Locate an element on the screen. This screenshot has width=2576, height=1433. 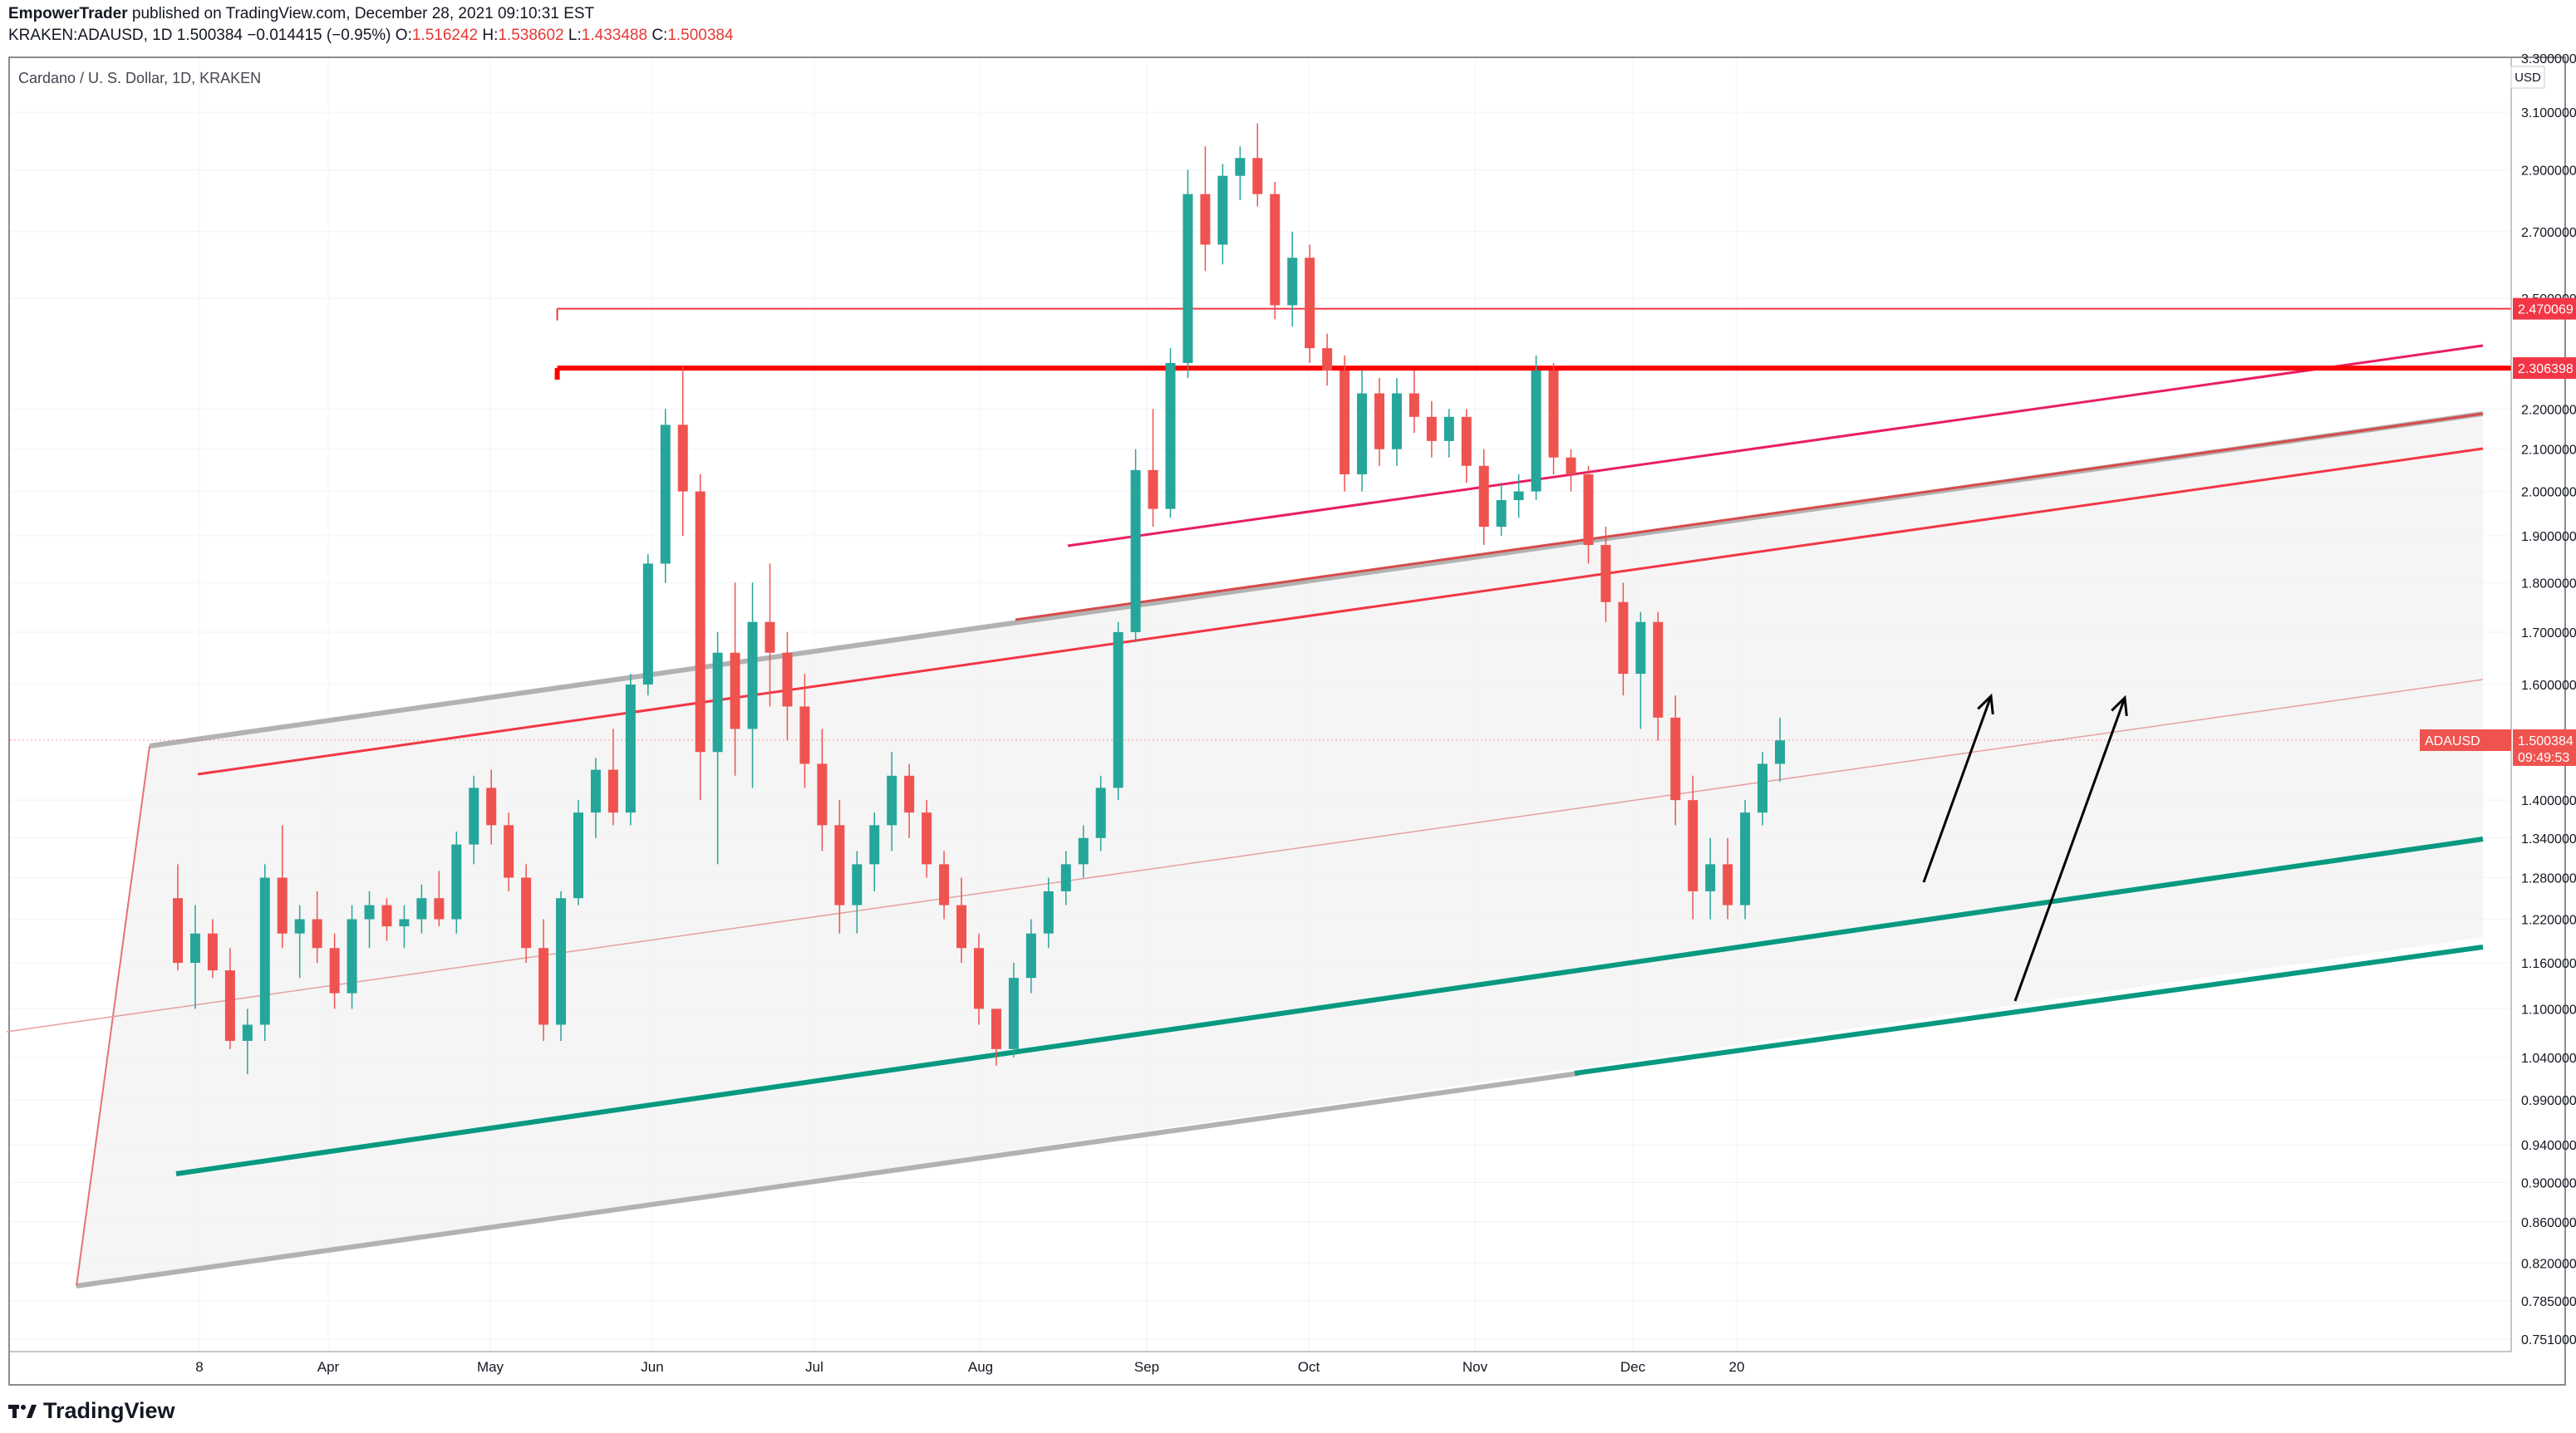
price-axis-tick: 2.200000 is located at coordinates (2548, 410).